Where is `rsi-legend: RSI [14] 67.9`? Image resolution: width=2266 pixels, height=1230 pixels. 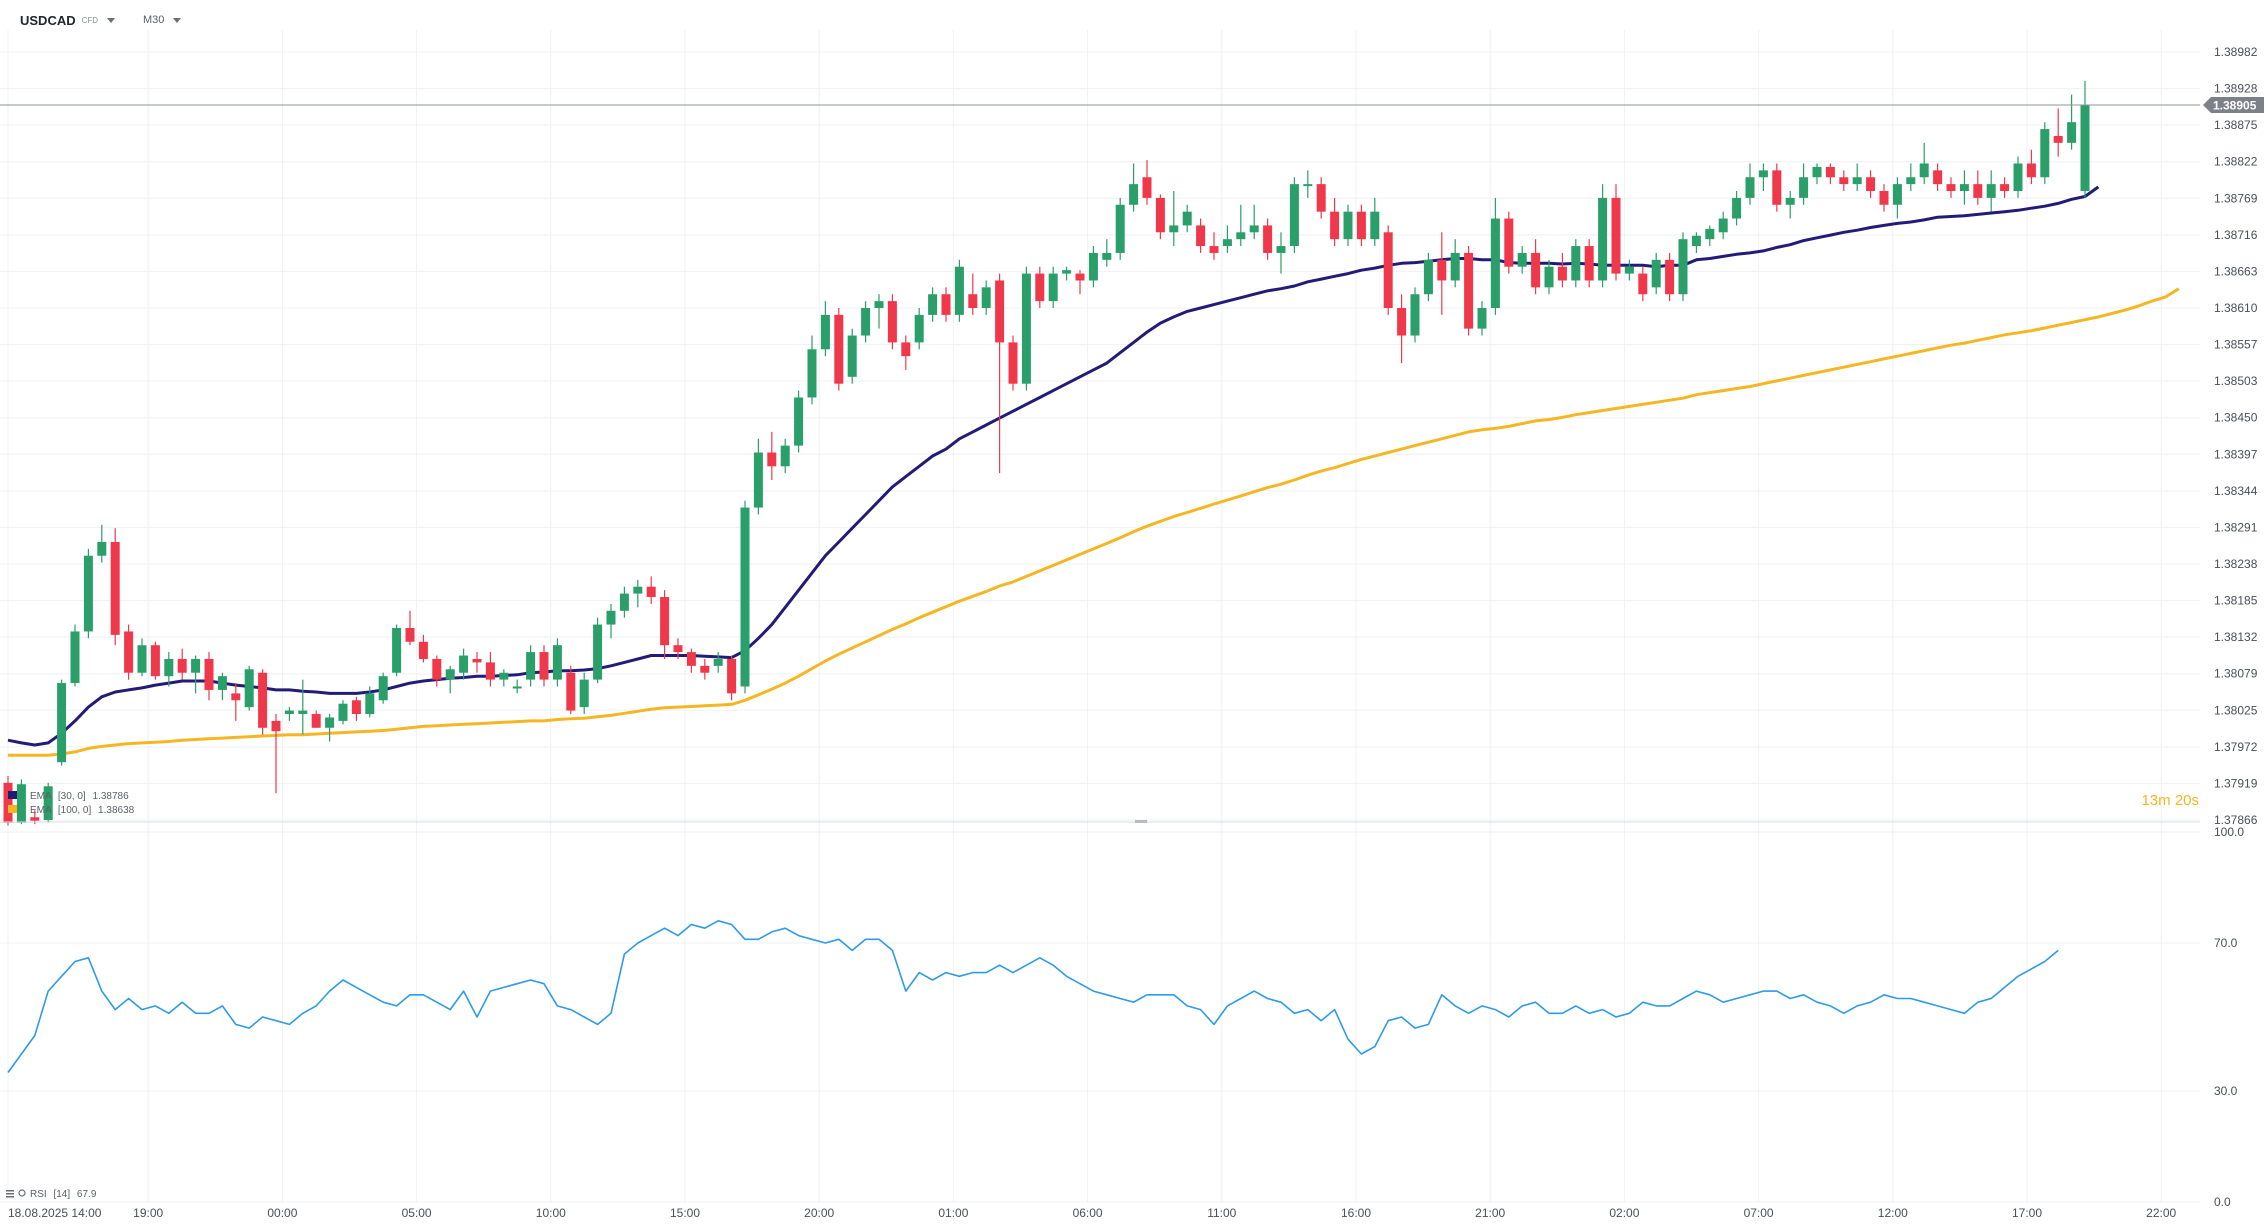
rsi-legend: RSI [14] 67.9 is located at coordinates (51, 1194).